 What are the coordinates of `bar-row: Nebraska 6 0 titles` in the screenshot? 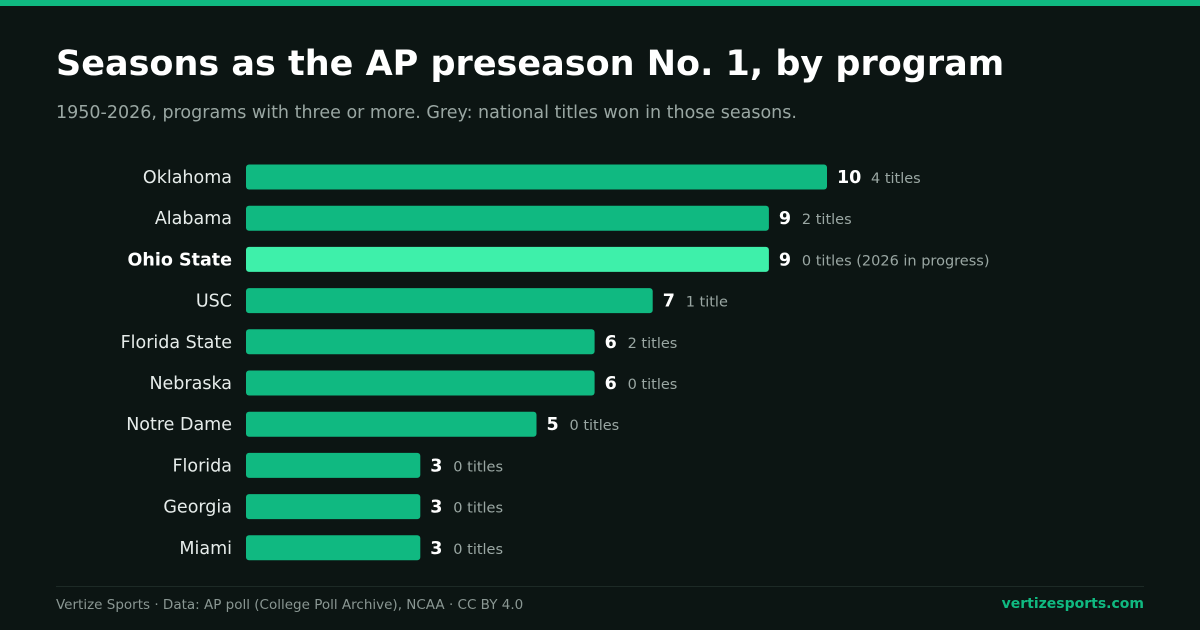 It's located at (413, 383).